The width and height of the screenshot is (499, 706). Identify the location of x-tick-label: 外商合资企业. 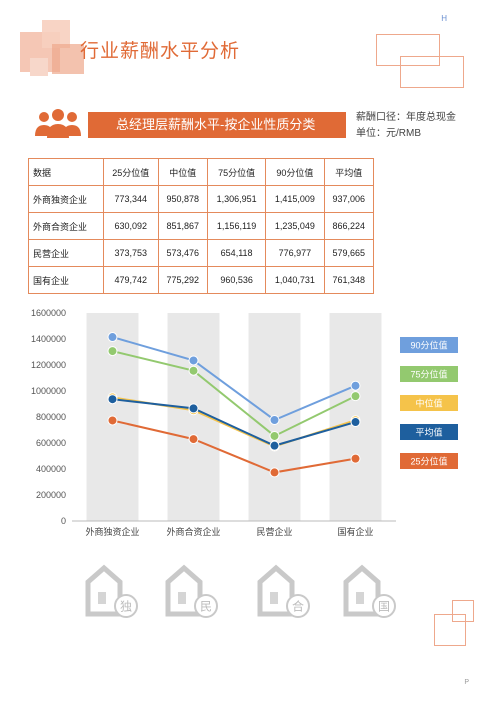
(193, 531).